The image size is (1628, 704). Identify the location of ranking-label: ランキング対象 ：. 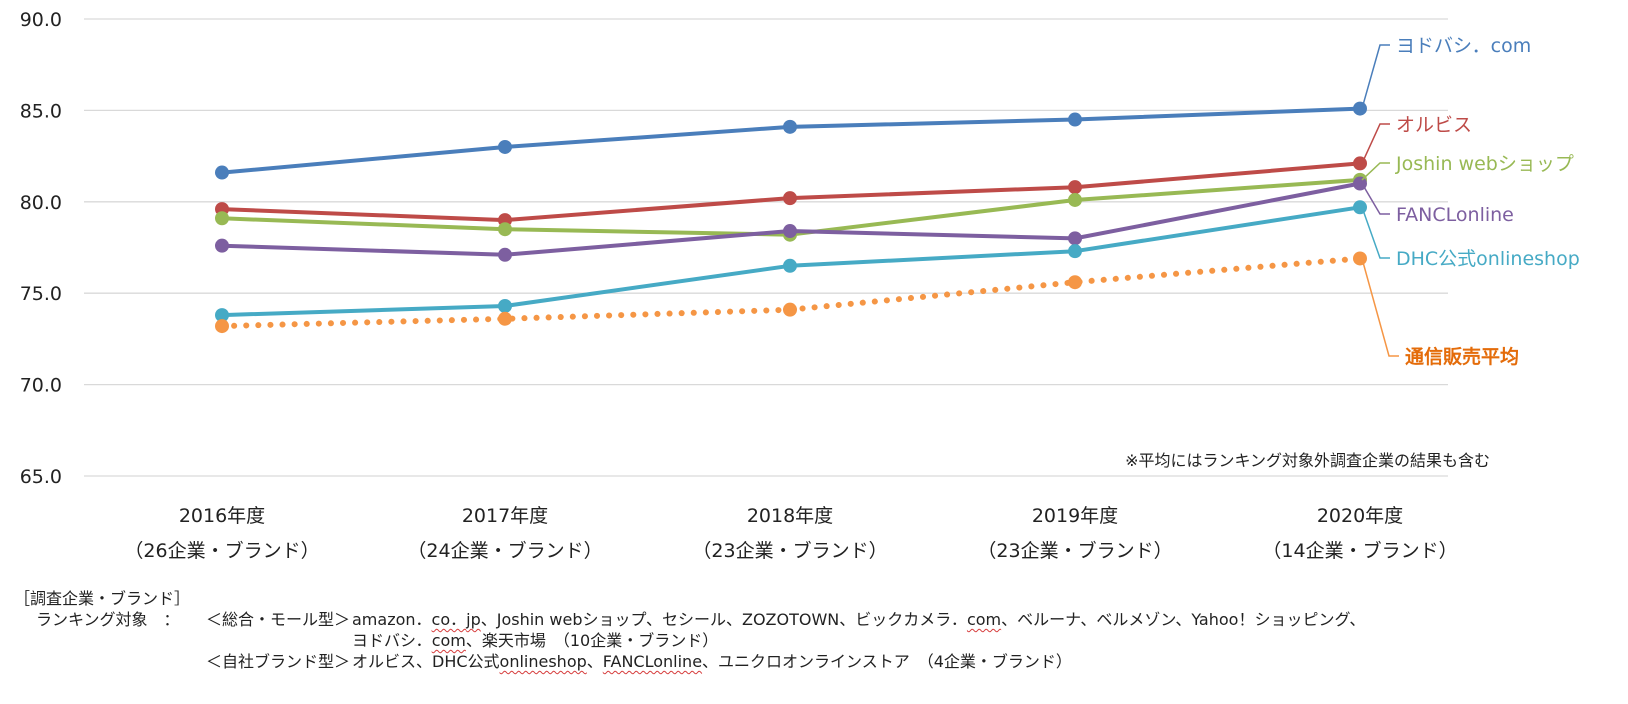
(108, 619).